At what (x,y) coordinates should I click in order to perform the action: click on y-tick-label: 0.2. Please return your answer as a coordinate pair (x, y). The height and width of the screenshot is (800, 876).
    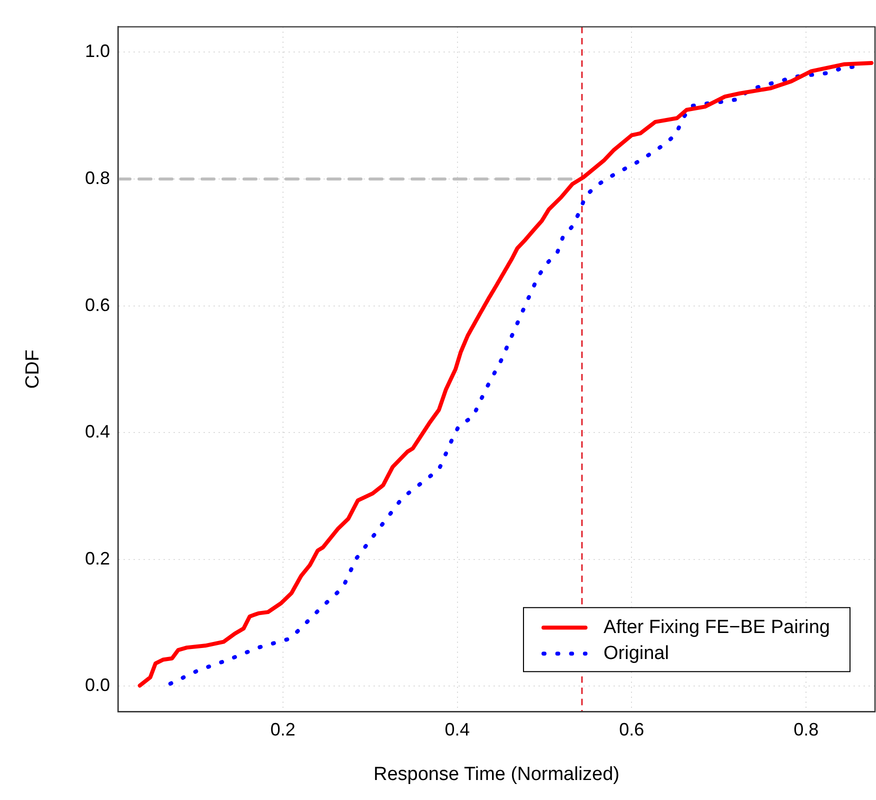
    Looking at the image, I should click on (97, 558).